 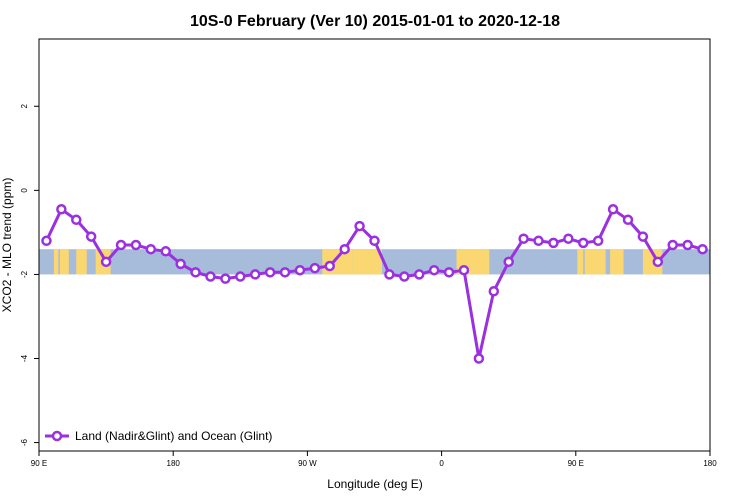 I want to click on y-tick-label: -4, so click(x=24, y=358).